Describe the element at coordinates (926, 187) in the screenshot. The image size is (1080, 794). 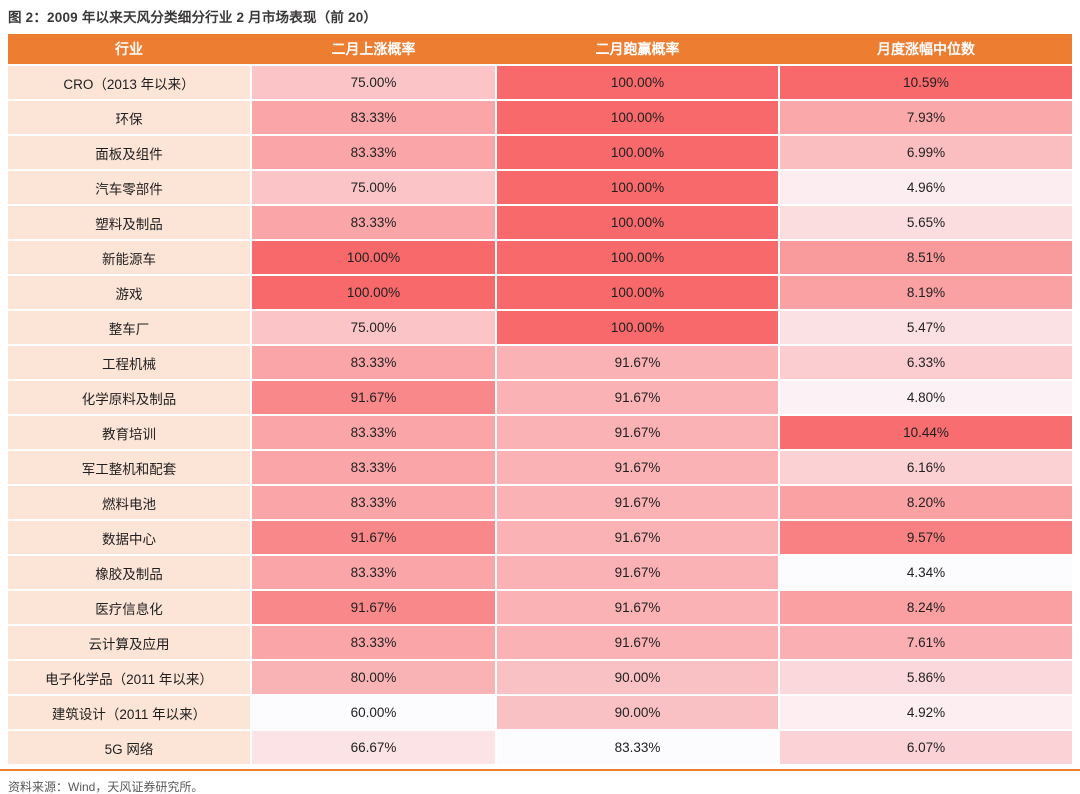
I see `median-gain-cell: 4.96%` at that location.